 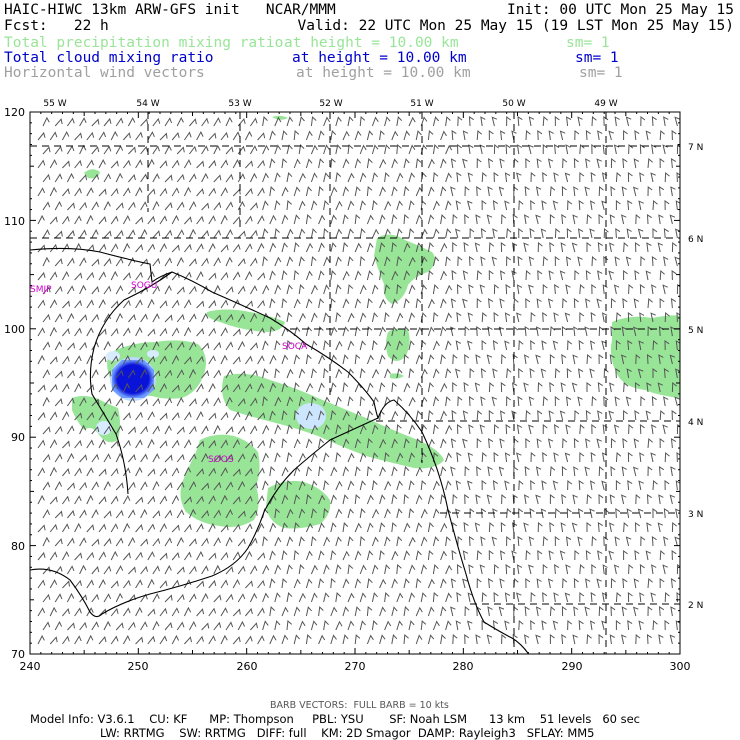 What do you see at coordinates (247, 666) in the screenshot?
I see `x-tick: 260` at bounding box center [247, 666].